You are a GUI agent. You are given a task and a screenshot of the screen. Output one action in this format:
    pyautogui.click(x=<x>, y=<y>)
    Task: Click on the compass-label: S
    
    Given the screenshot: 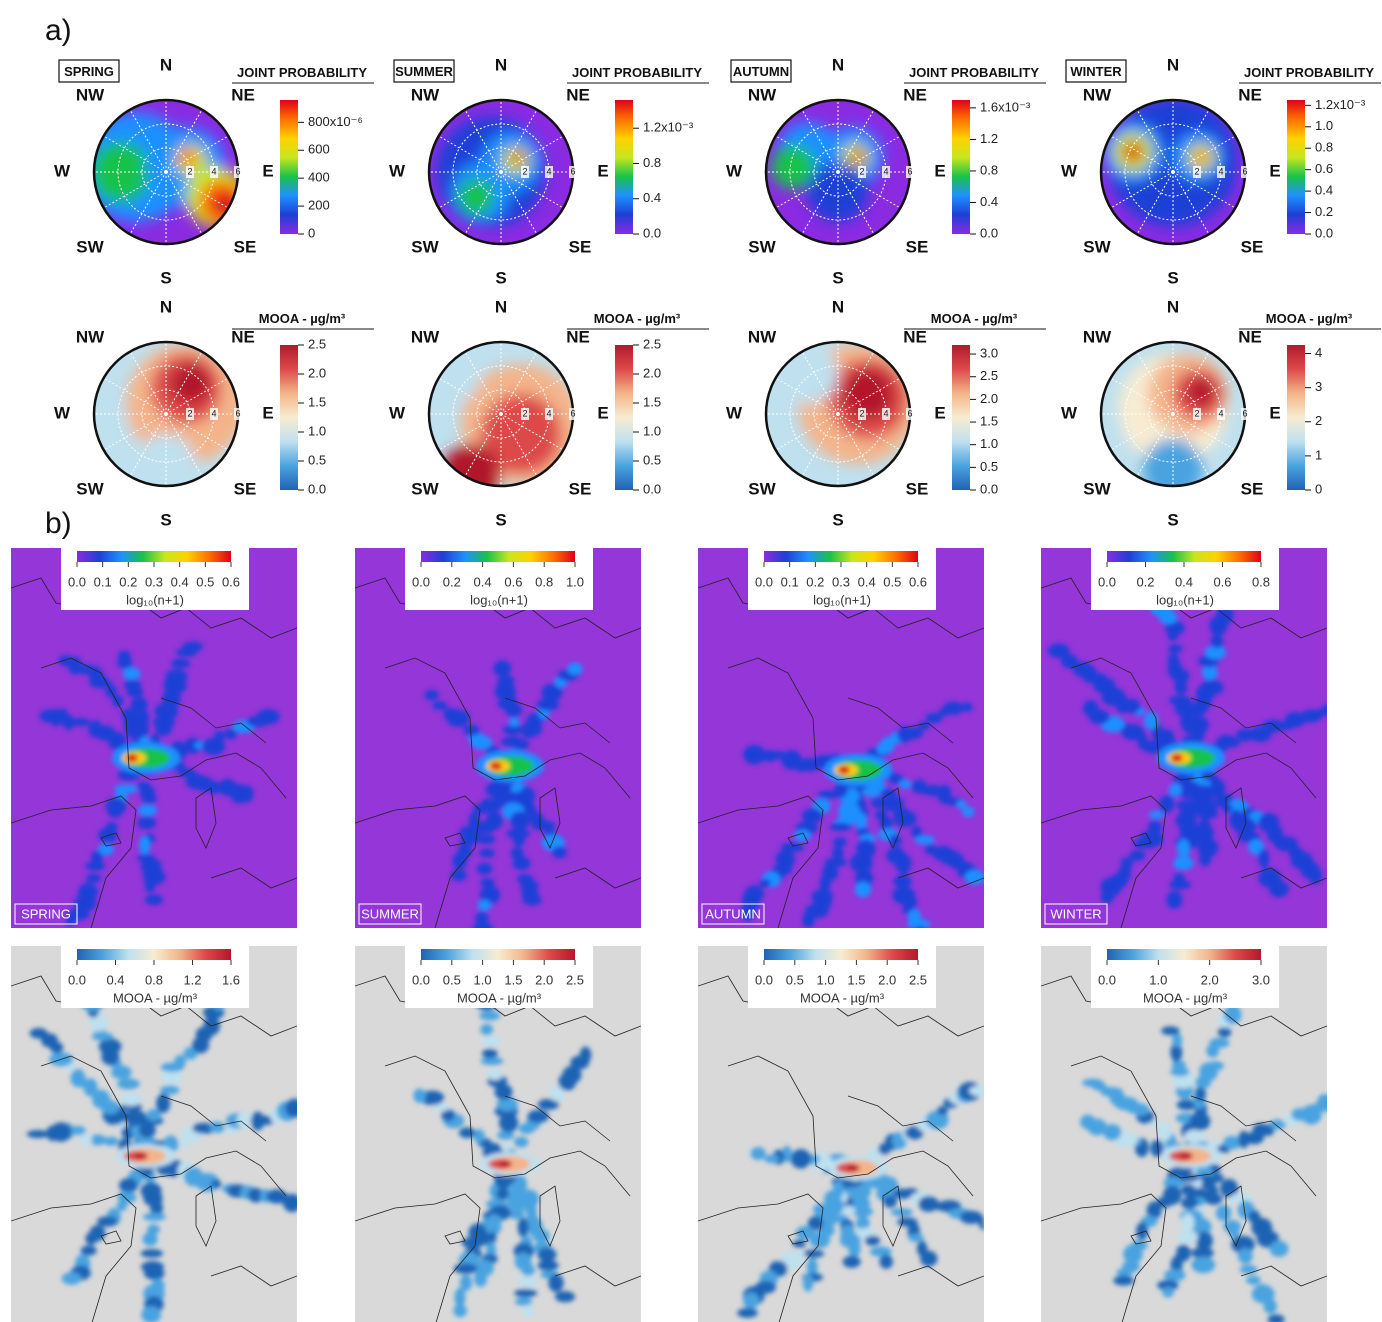 What is the action you would take?
    pyautogui.click(x=837, y=519)
    